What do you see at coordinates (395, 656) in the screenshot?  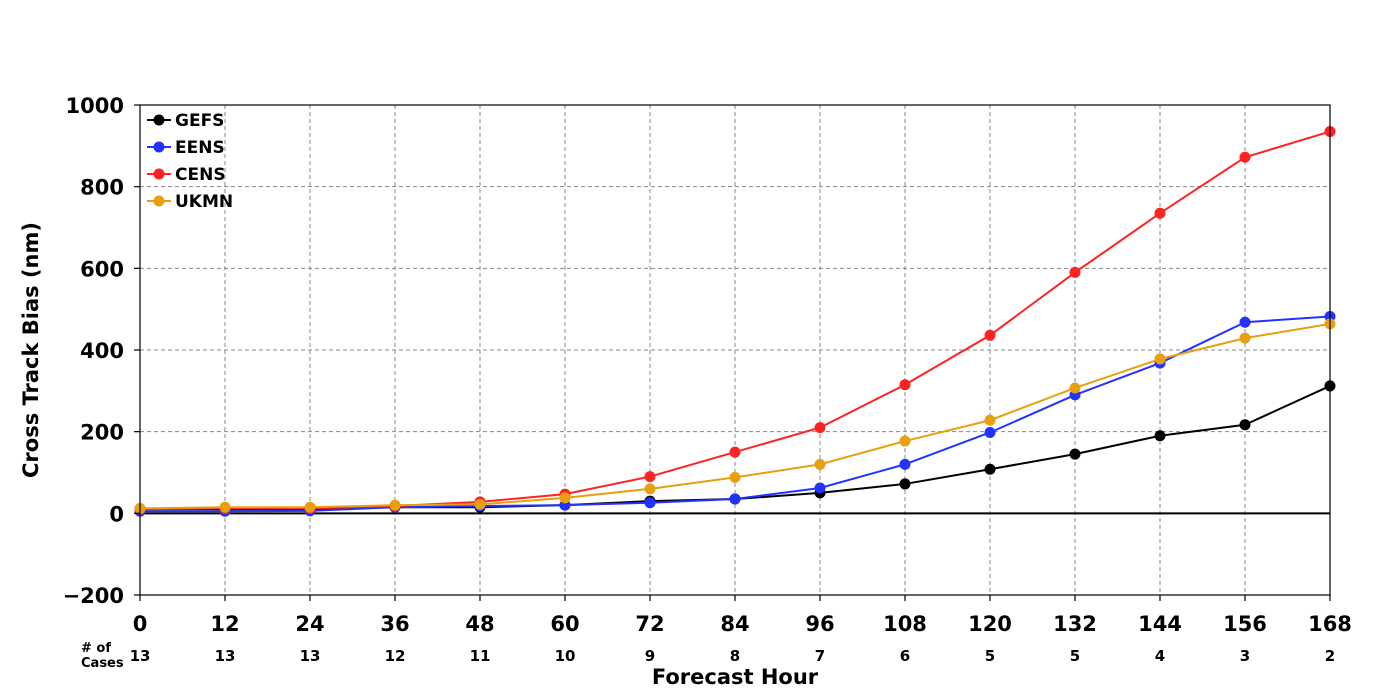 I see `case-count: 12` at bounding box center [395, 656].